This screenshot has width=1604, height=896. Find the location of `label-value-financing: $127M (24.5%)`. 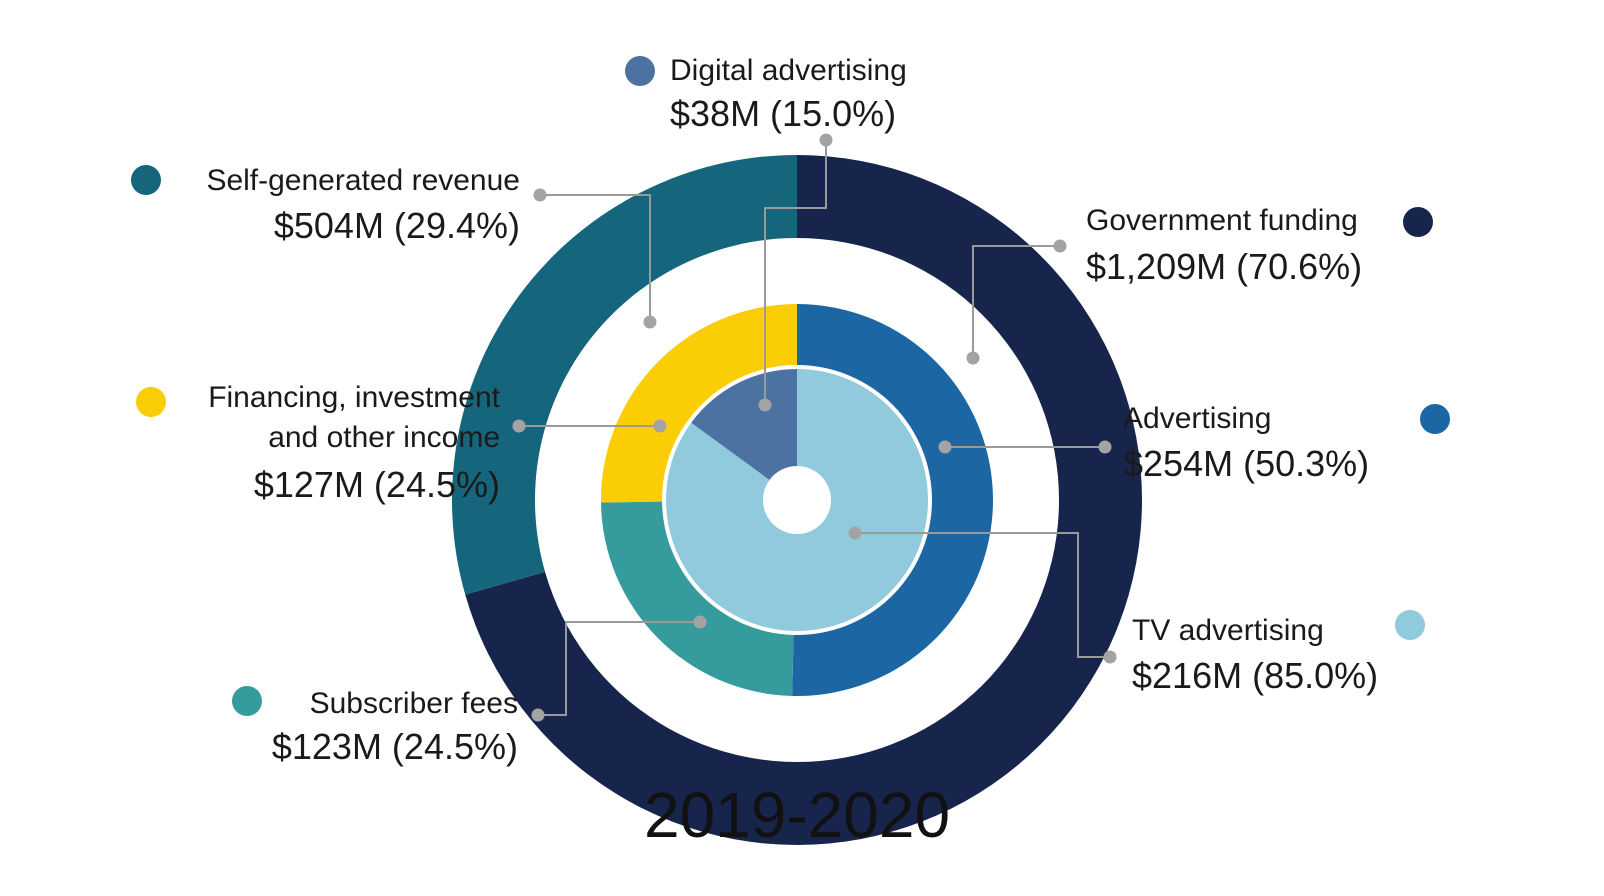

label-value-financing: $127M (24.5%) is located at coordinates (377, 484).